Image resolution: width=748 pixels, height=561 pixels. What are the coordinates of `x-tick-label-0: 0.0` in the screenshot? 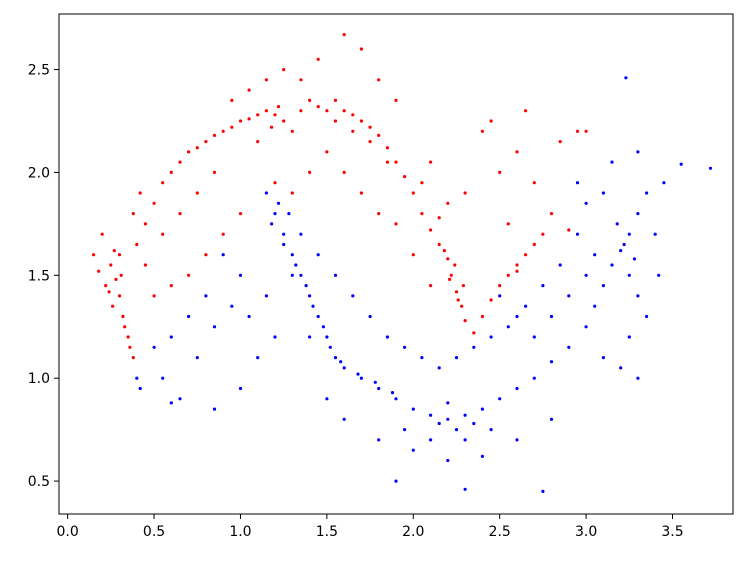 It's located at (68, 532).